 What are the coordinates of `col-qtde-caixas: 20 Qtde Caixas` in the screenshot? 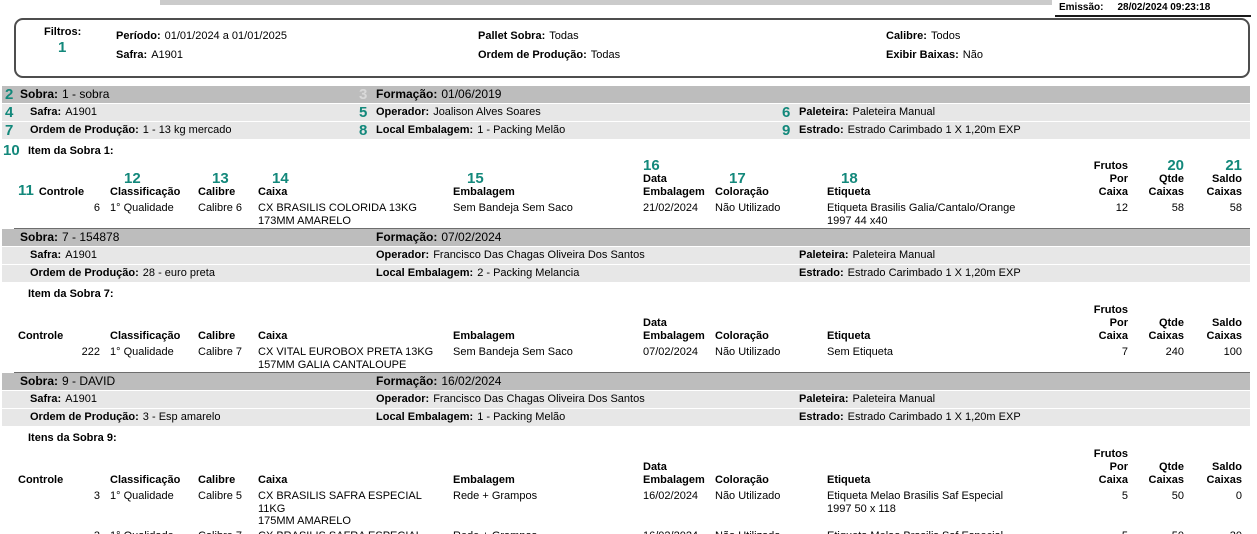 It's located at (1164, 172).